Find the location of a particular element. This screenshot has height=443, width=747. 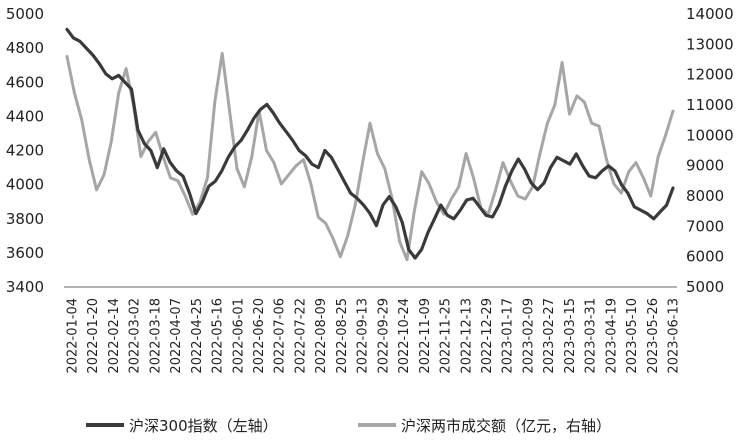

left-tick-label: 3800 is located at coordinates (25, 219).